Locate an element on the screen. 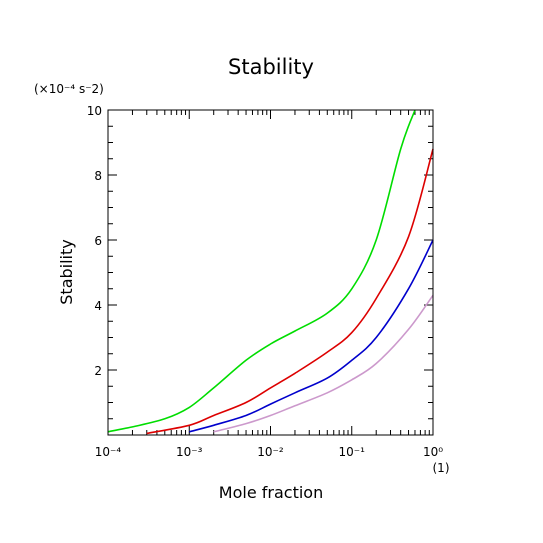 This screenshot has height=543, width=543. chart-title: Stability is located at coordinates (271, 67).